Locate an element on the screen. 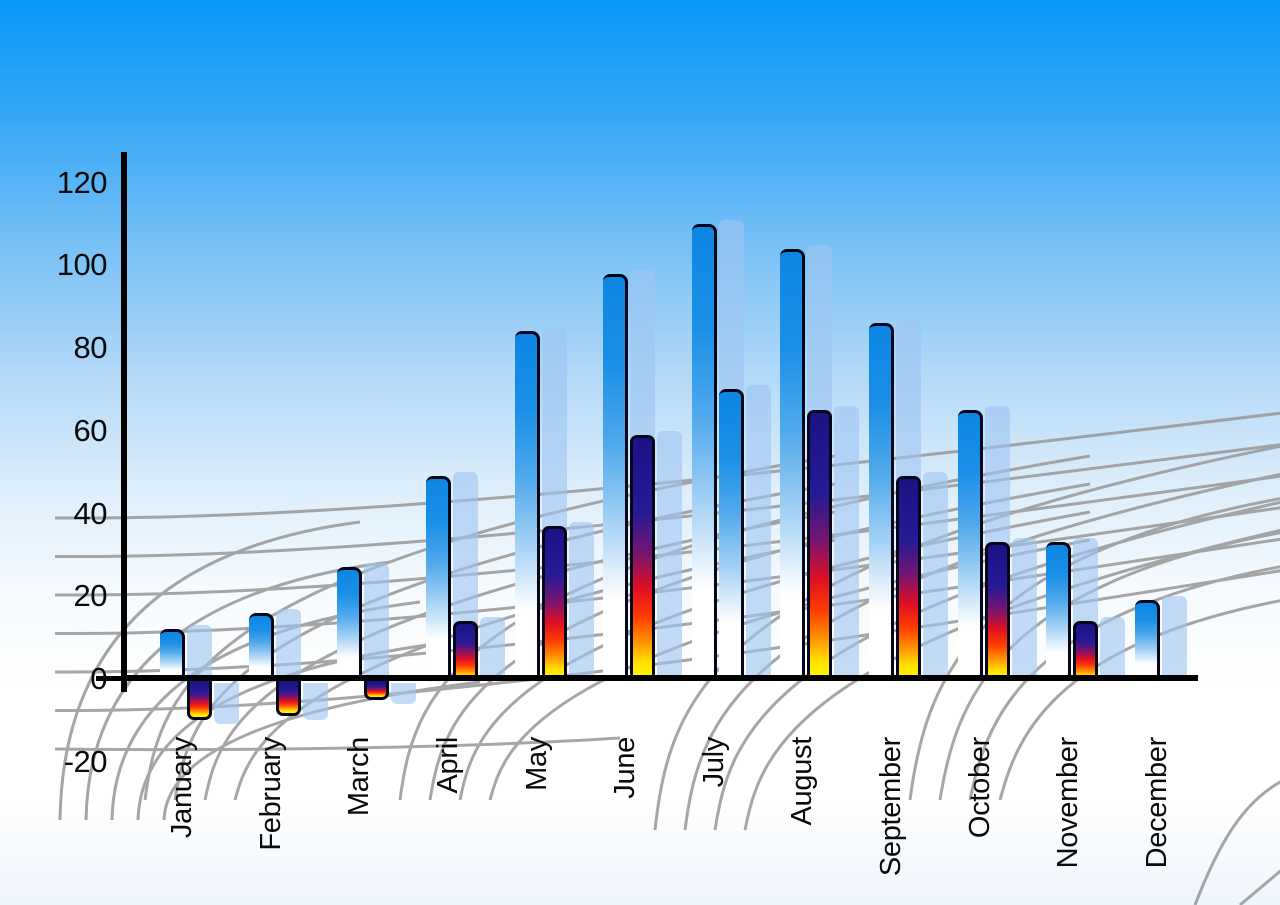  y-axis-line is located at coordinates (124, 422).